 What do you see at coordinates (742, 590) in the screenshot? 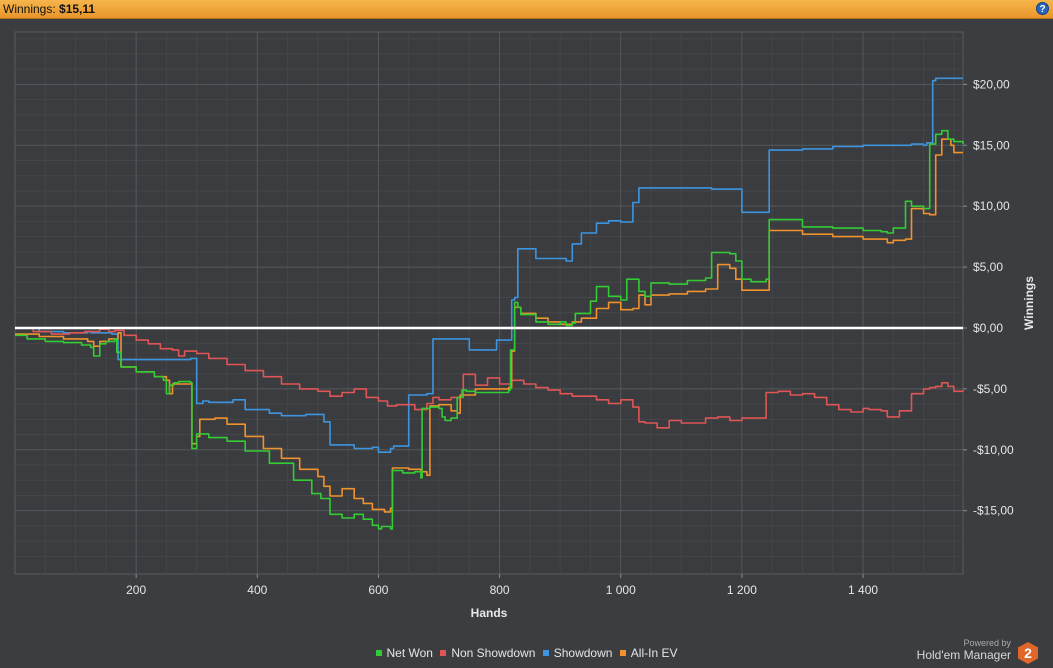
I see `x-tick-label: 1 200` at bounding box center [742, 590].